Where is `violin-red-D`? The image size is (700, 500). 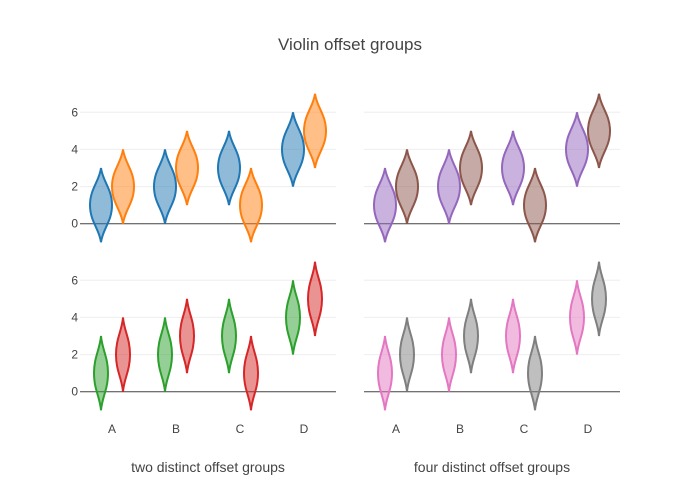
violin-red-D is located at coordinates (315, 299).